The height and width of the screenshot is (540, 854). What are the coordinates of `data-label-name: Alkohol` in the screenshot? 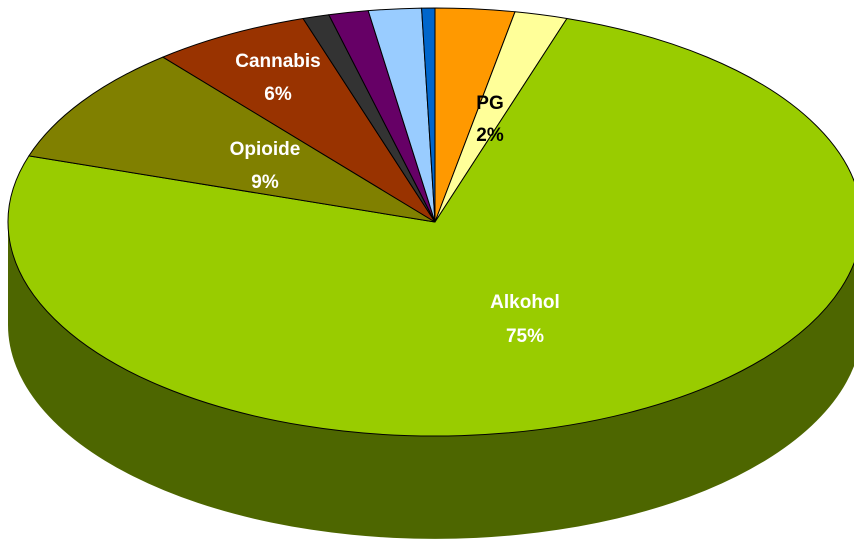 It's located at (525, 302).